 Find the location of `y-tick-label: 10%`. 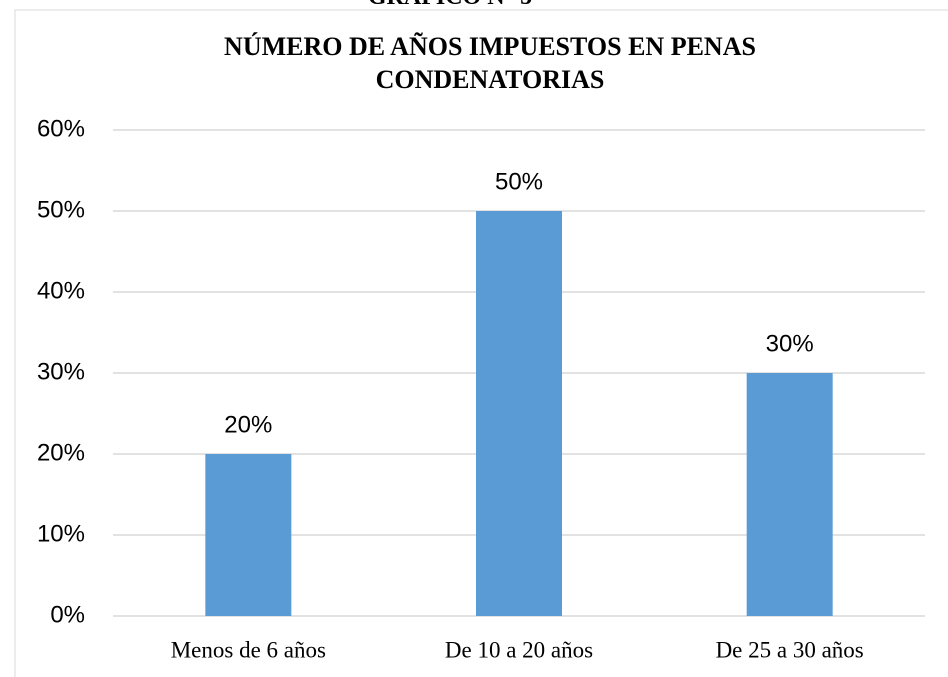

y-tick-label: 10% is located at coordinates (61, 533).